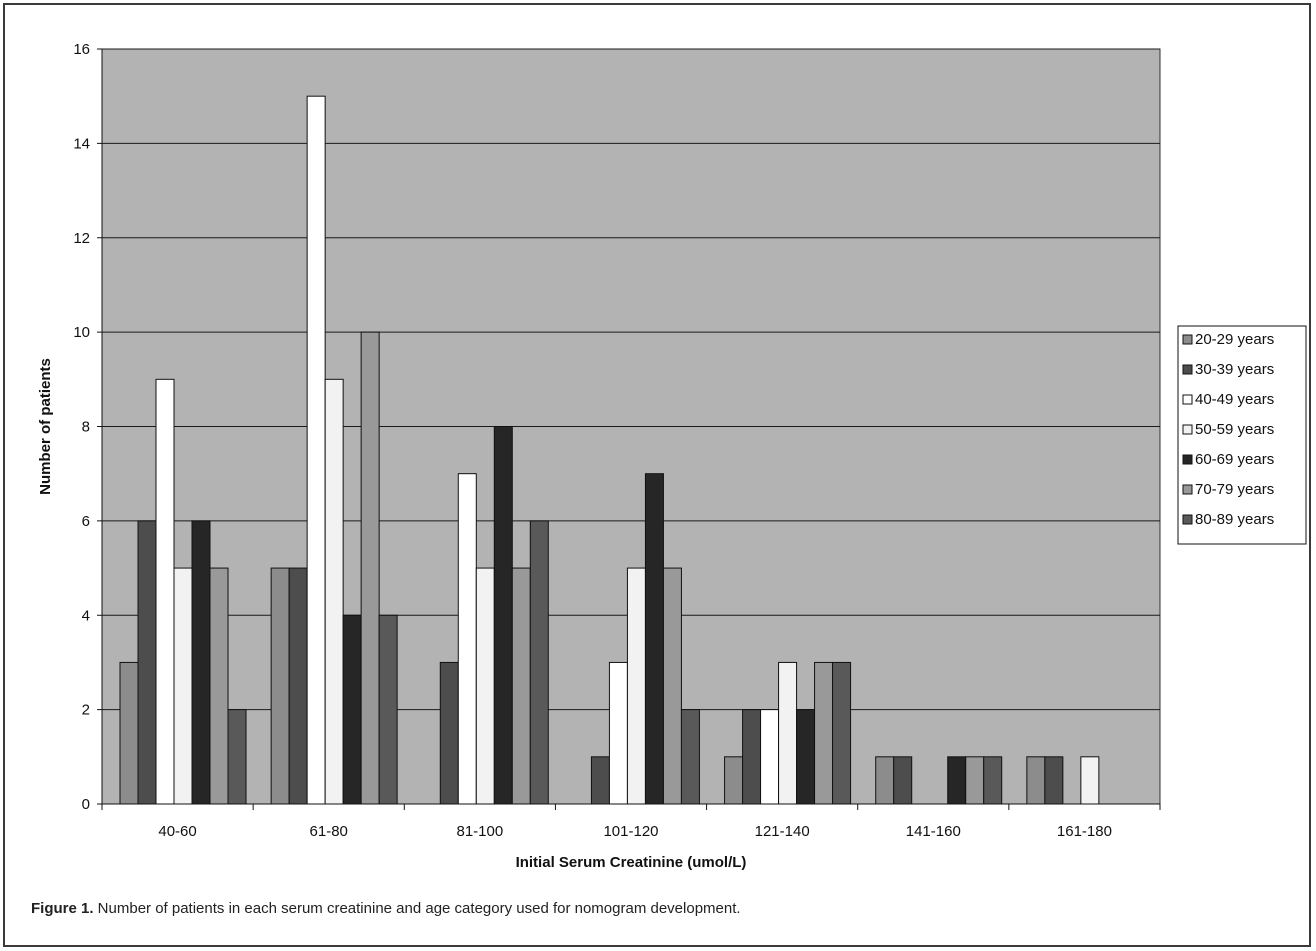 The image size is (1316, 951). I want to click on y-tick-labels: 0 2 4 6 8 10 12 14 16, so click(81, 427).